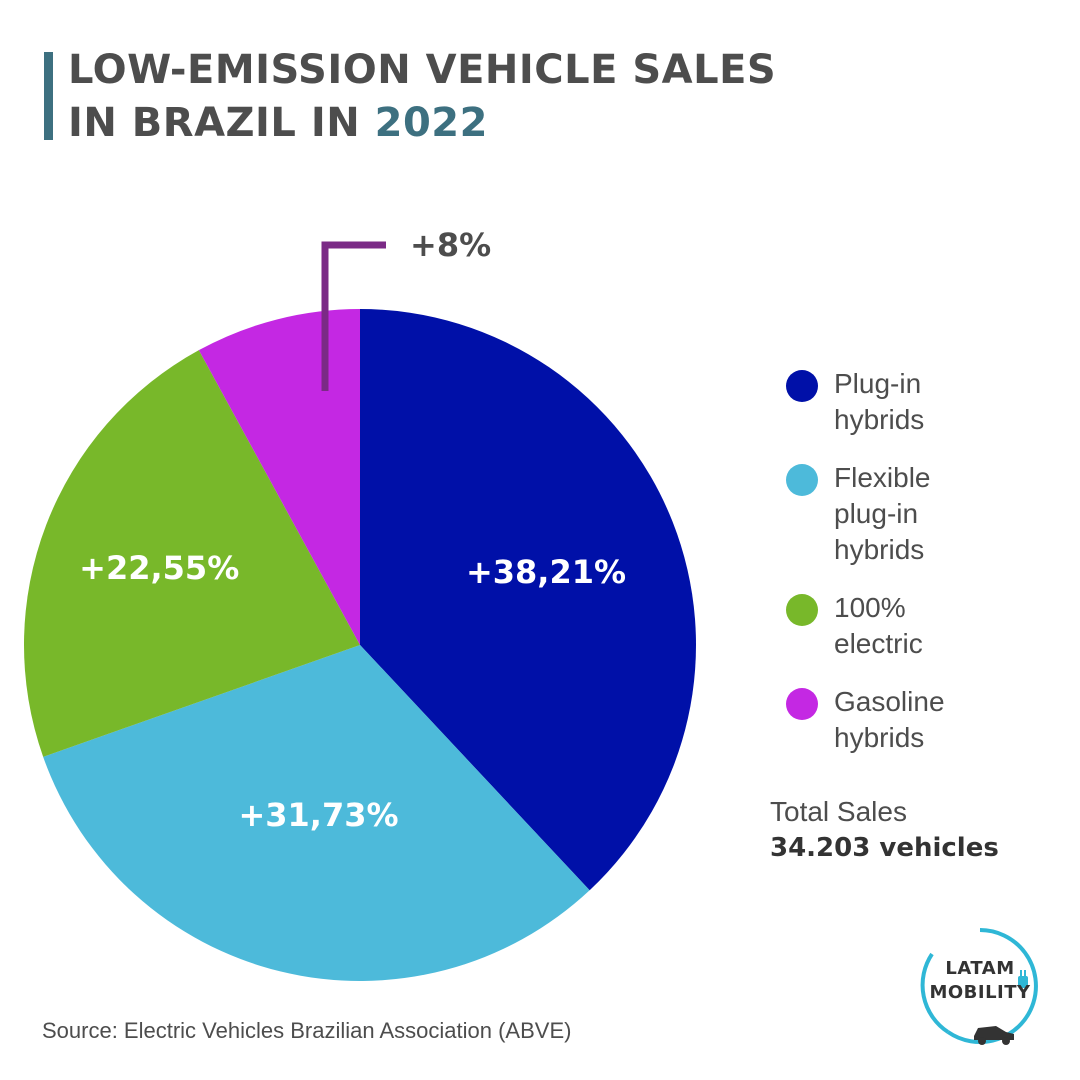 This screenshot has width=1080, height=1080. I want to click on pie-slice-100-electric, so click(191, 553).